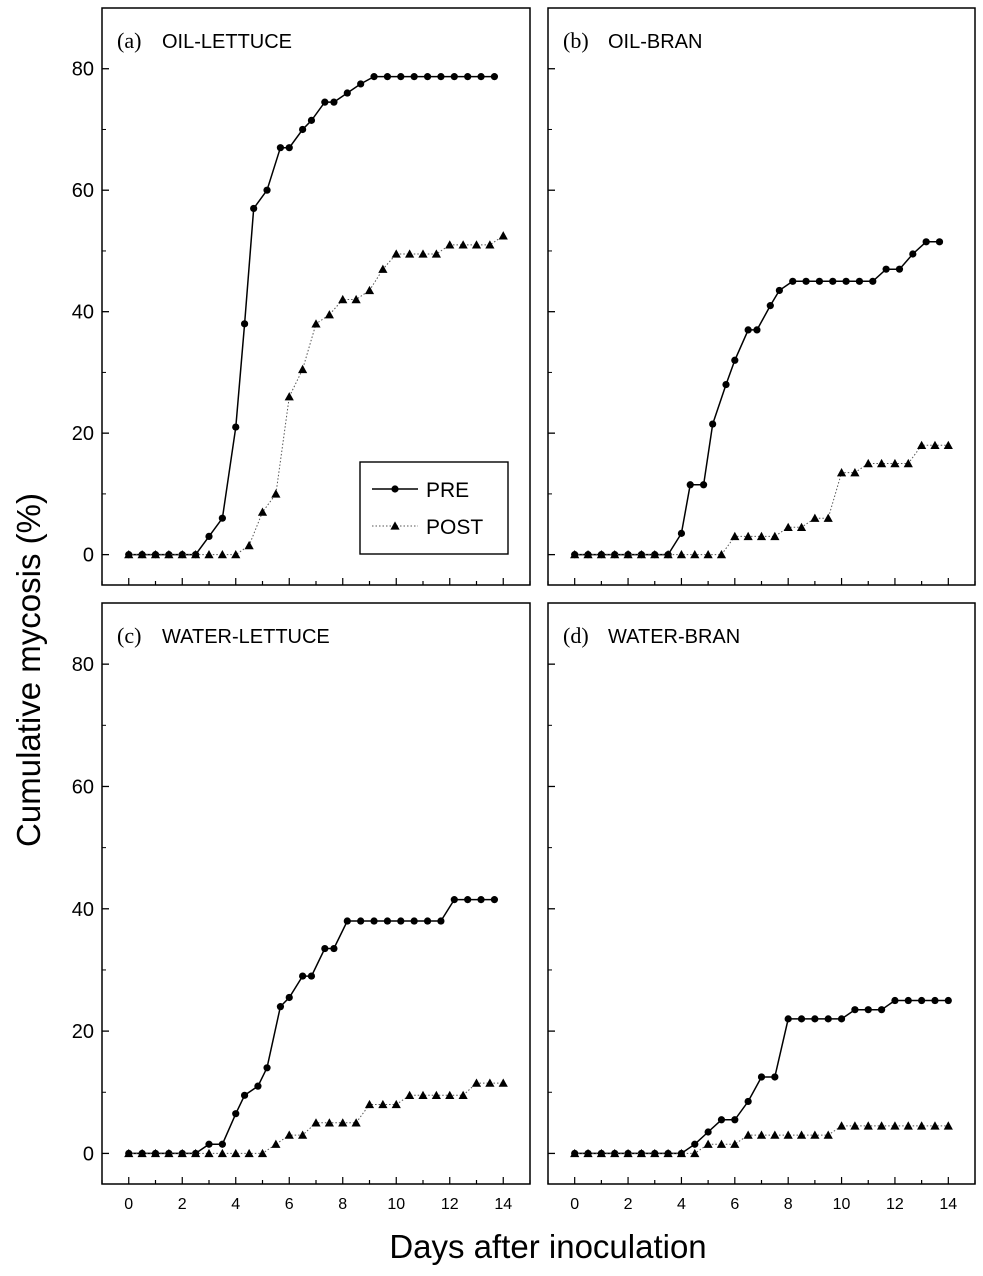  Describe the element at coordinates (454, 527) in the screenshot. I see `legend-post-label: POST` at that location.